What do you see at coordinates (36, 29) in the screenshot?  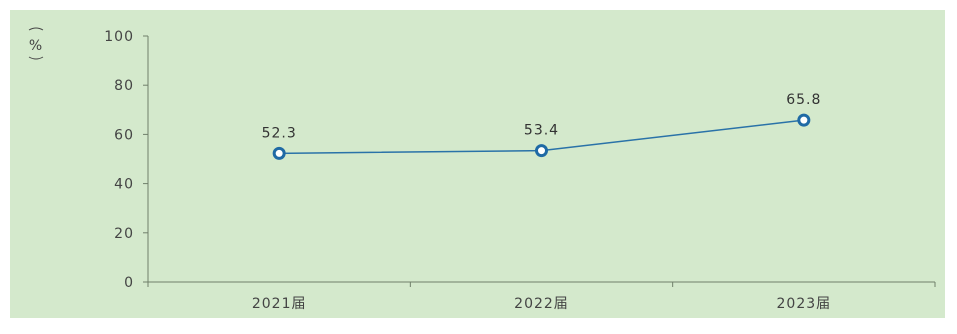 I see `unit-paren-top` at bounding box center [36, 29].